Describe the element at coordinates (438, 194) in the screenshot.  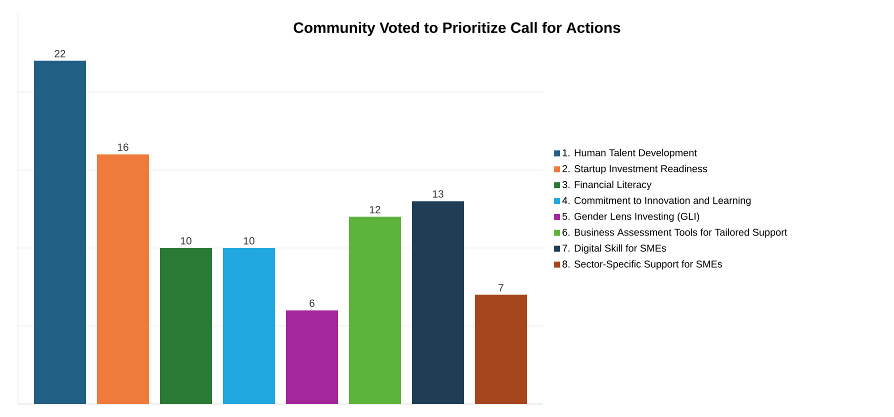
I see `data-label: 13` at that location.